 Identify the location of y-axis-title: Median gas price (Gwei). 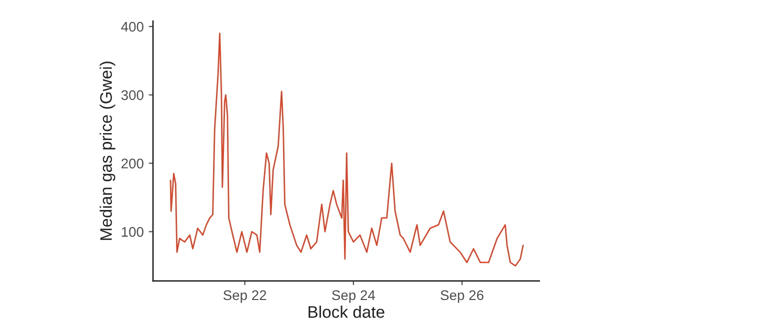
(108, 151).